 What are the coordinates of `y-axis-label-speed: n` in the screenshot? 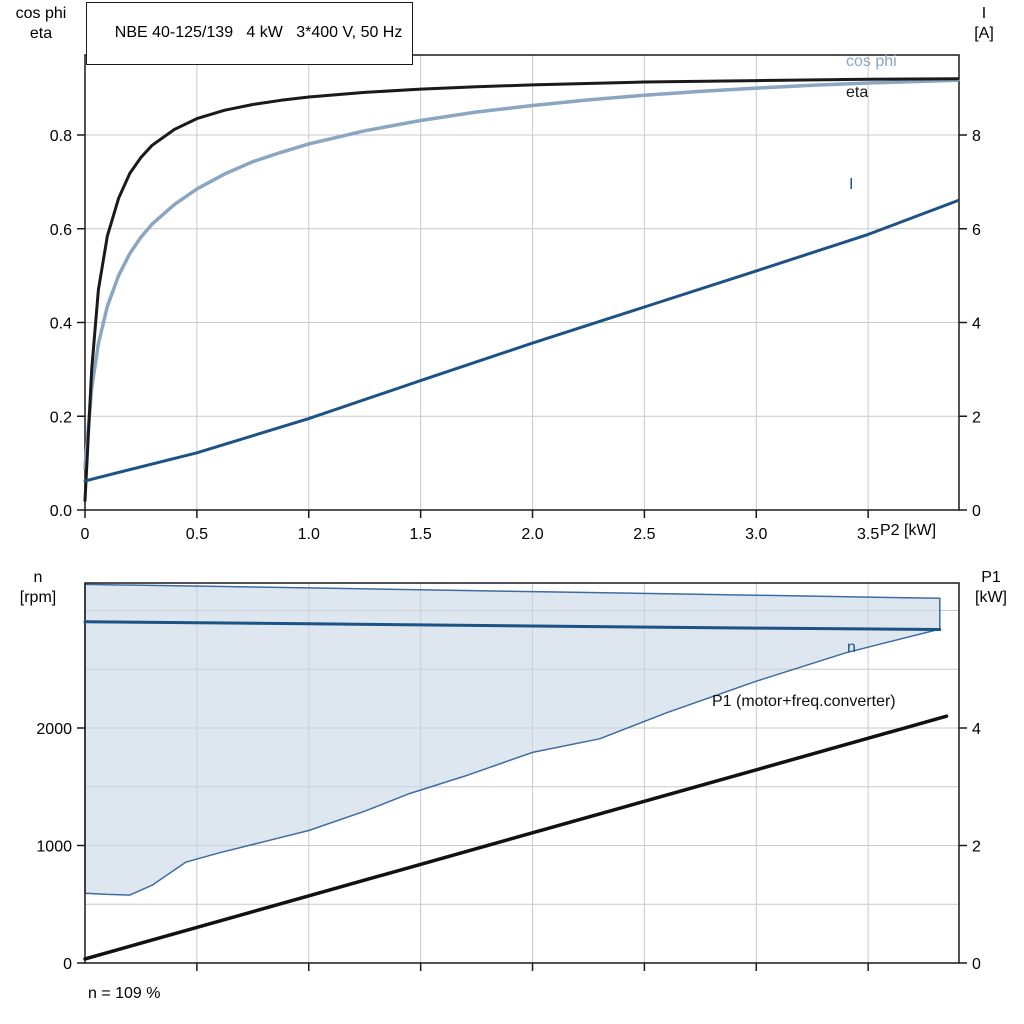 It's located at (38, 577).